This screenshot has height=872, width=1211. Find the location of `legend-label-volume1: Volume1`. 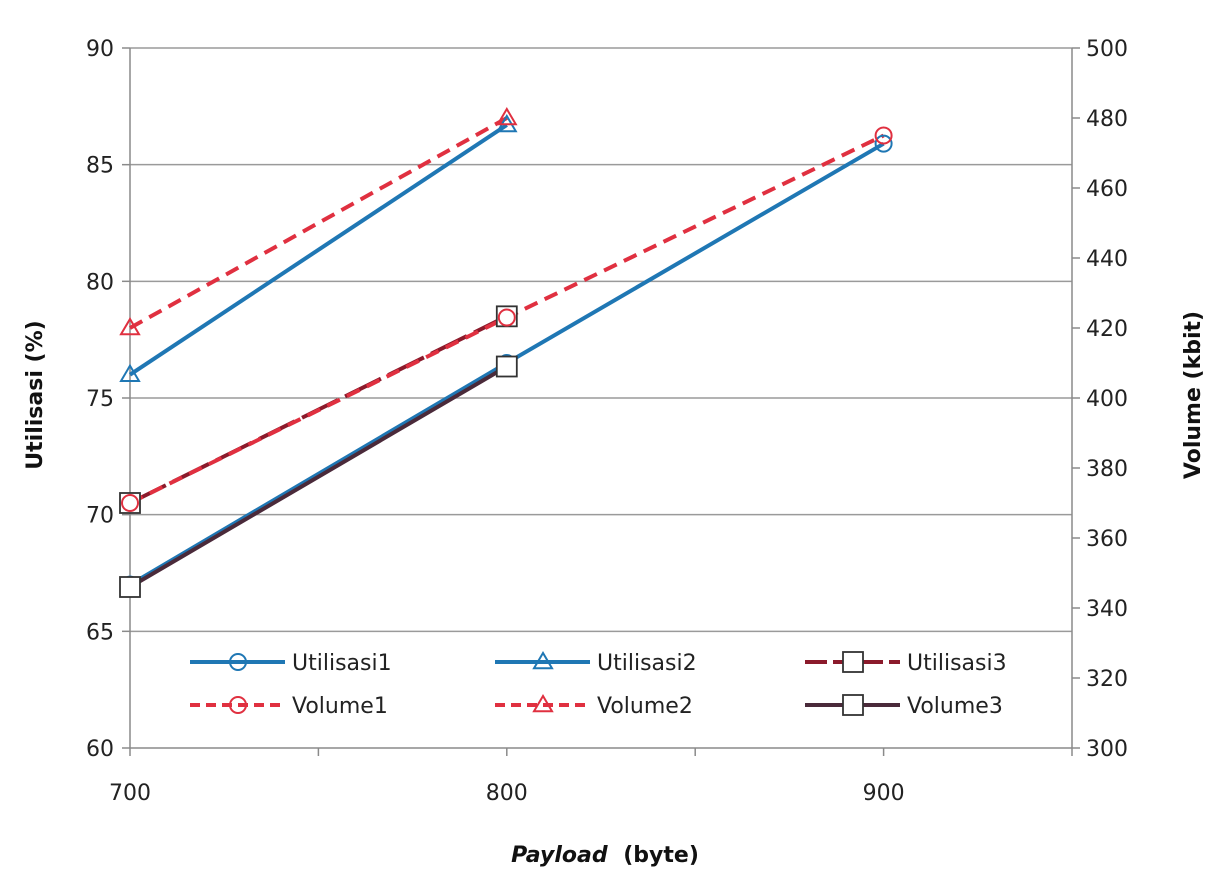

legend-label-volume1: Volume1 is located at coordinates (340, 706).